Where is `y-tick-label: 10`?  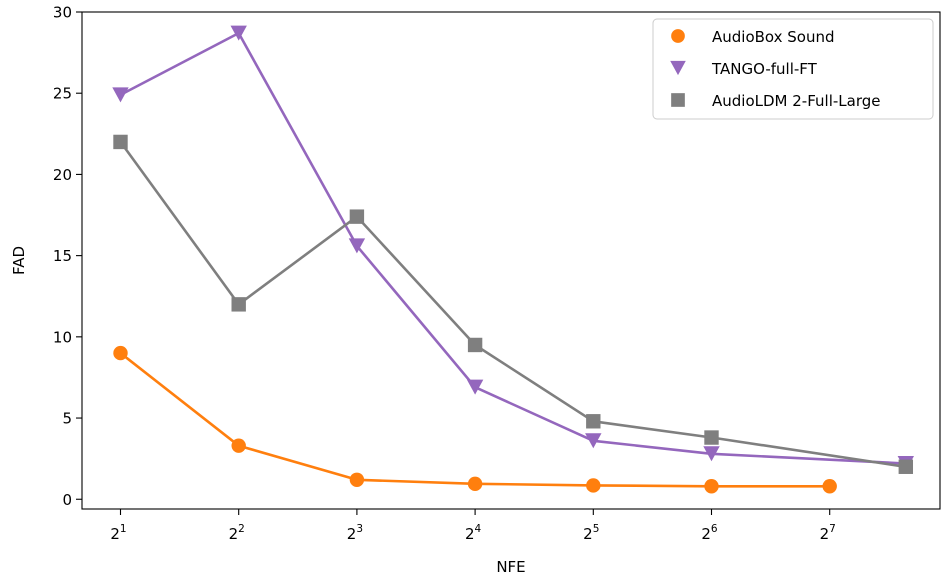
y-tick-label: 10 is located at coordinates (62, 337).